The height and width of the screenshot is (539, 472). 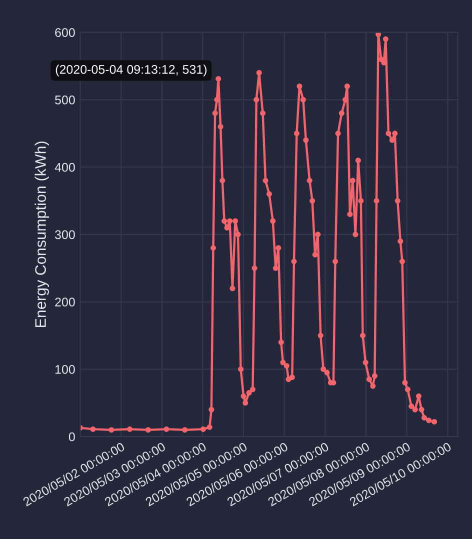 I want to click on y-tick-label: 400, so click(x=64, y=167).